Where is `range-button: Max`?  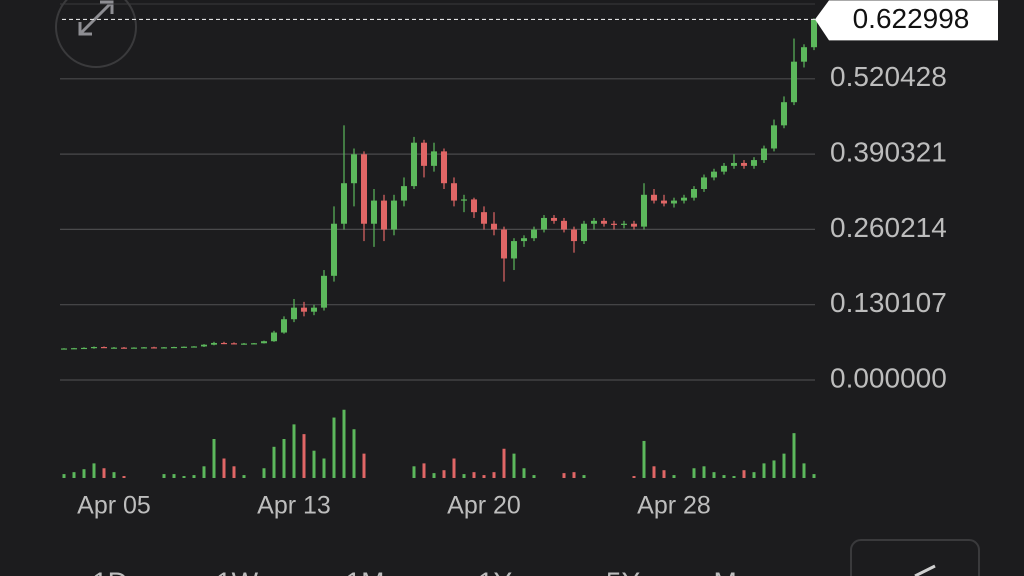 range-button: Max is located at coordinates (740, 571).